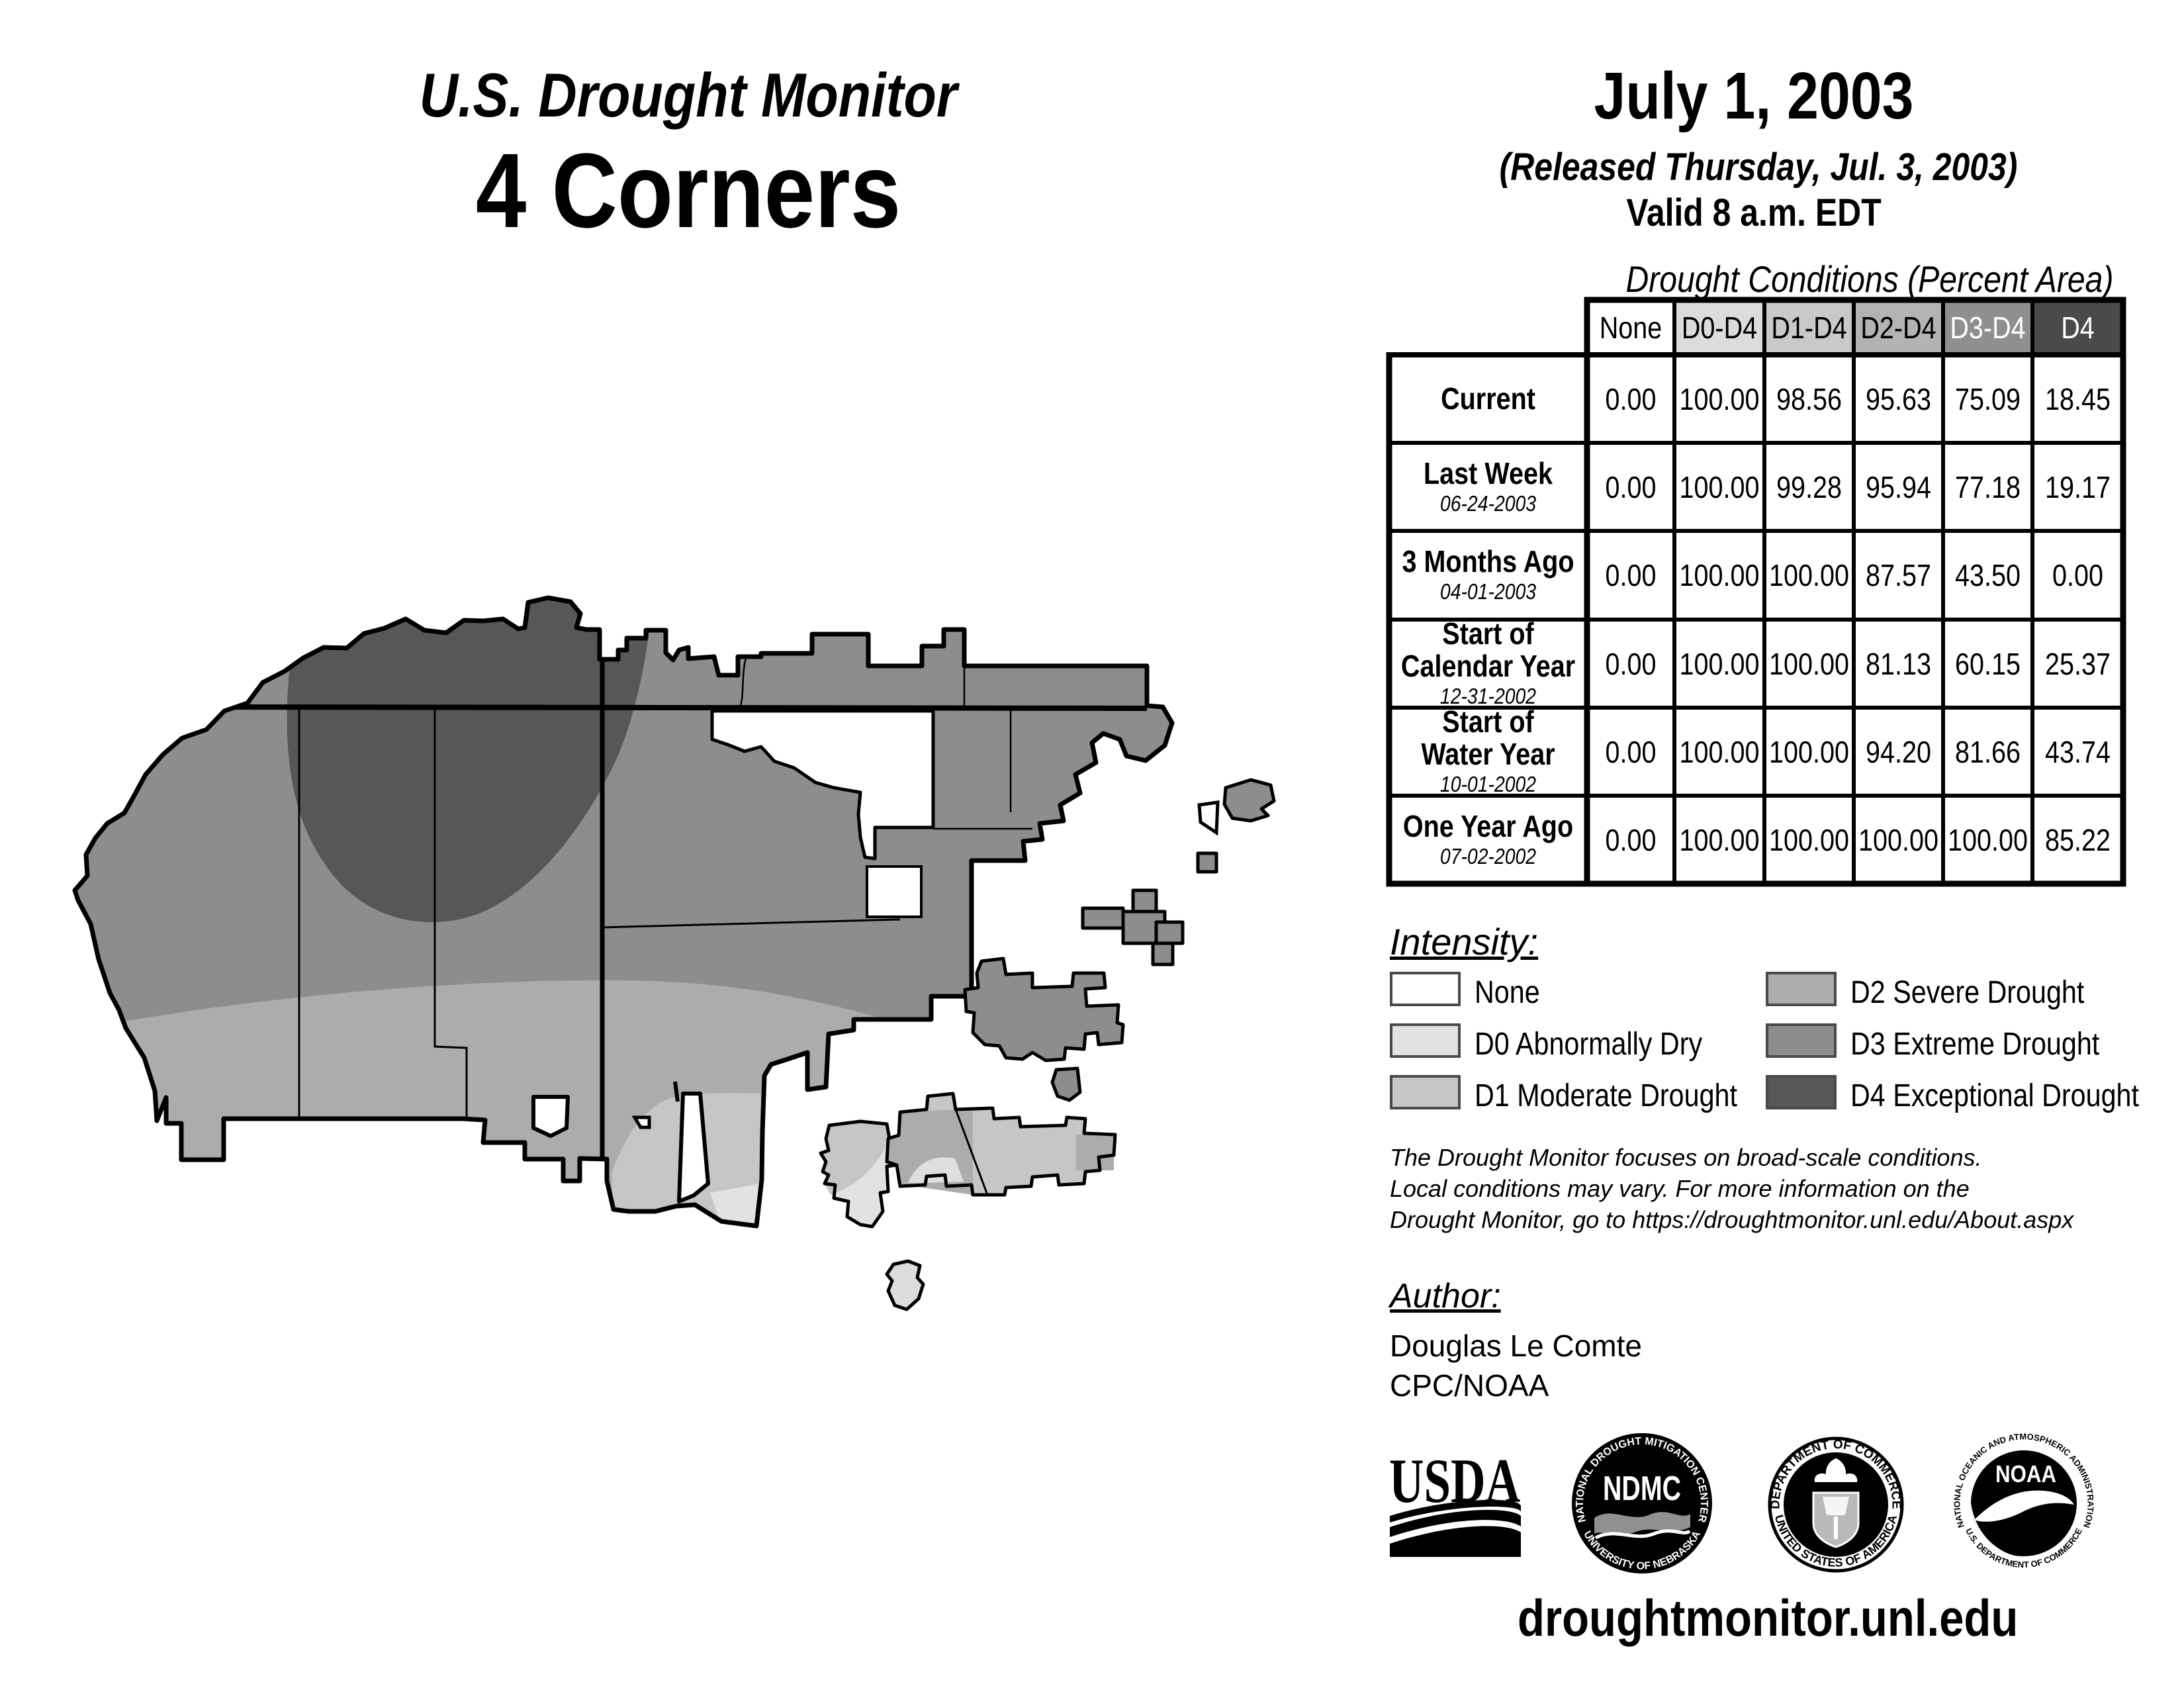  Describe the element at coordinates (1642, 1489) in the screenshot. I see `svg-text: NDMC` at that location.